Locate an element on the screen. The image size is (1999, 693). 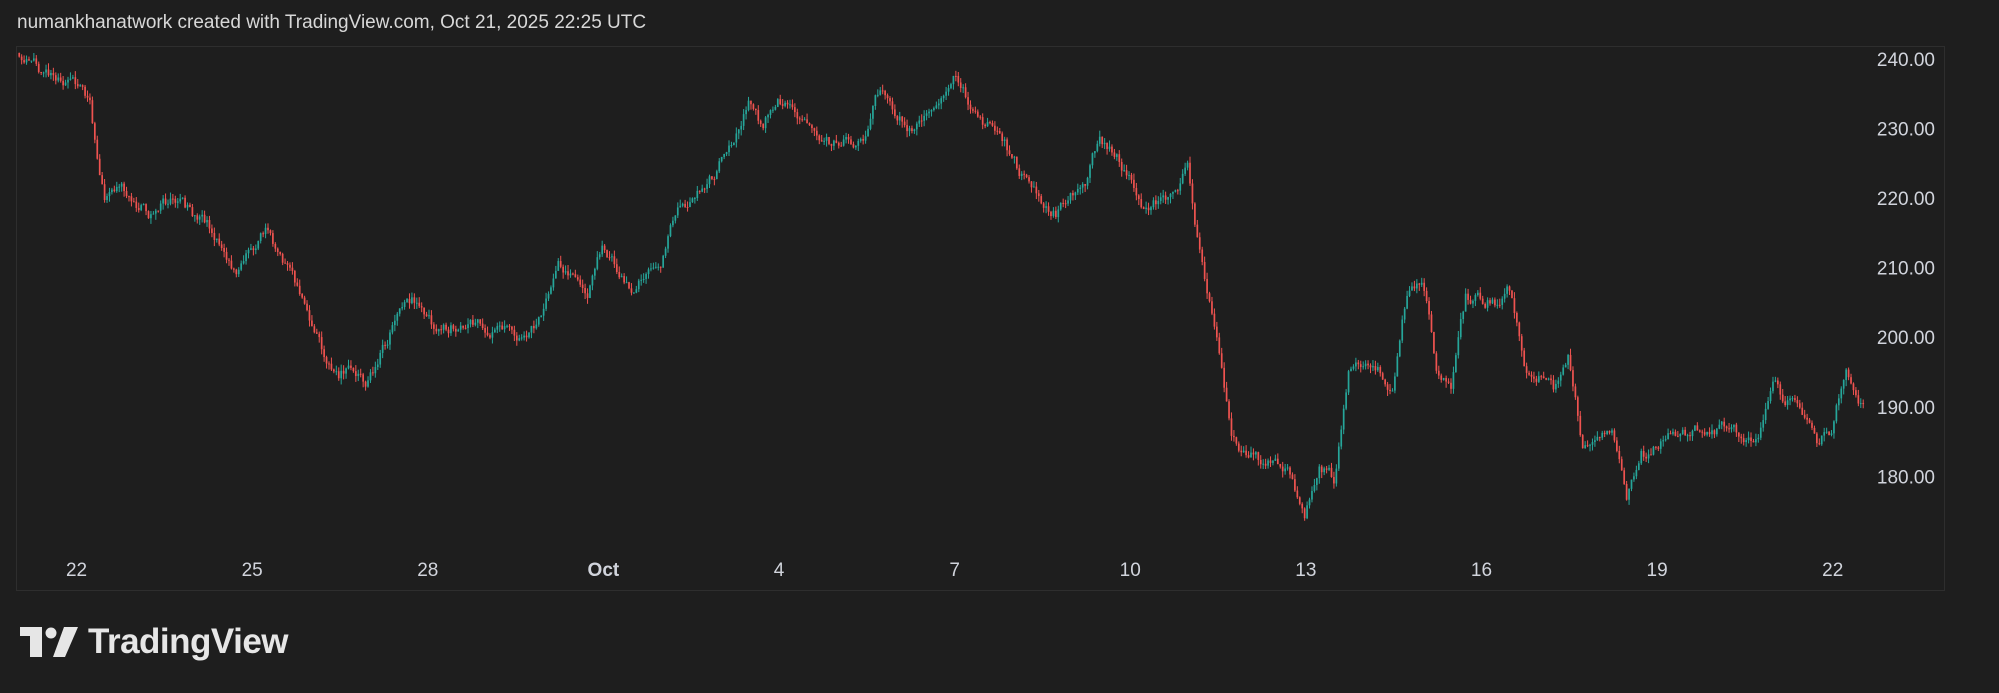
price-tick-label: 210.00 is located at coordinates (1906, 269).